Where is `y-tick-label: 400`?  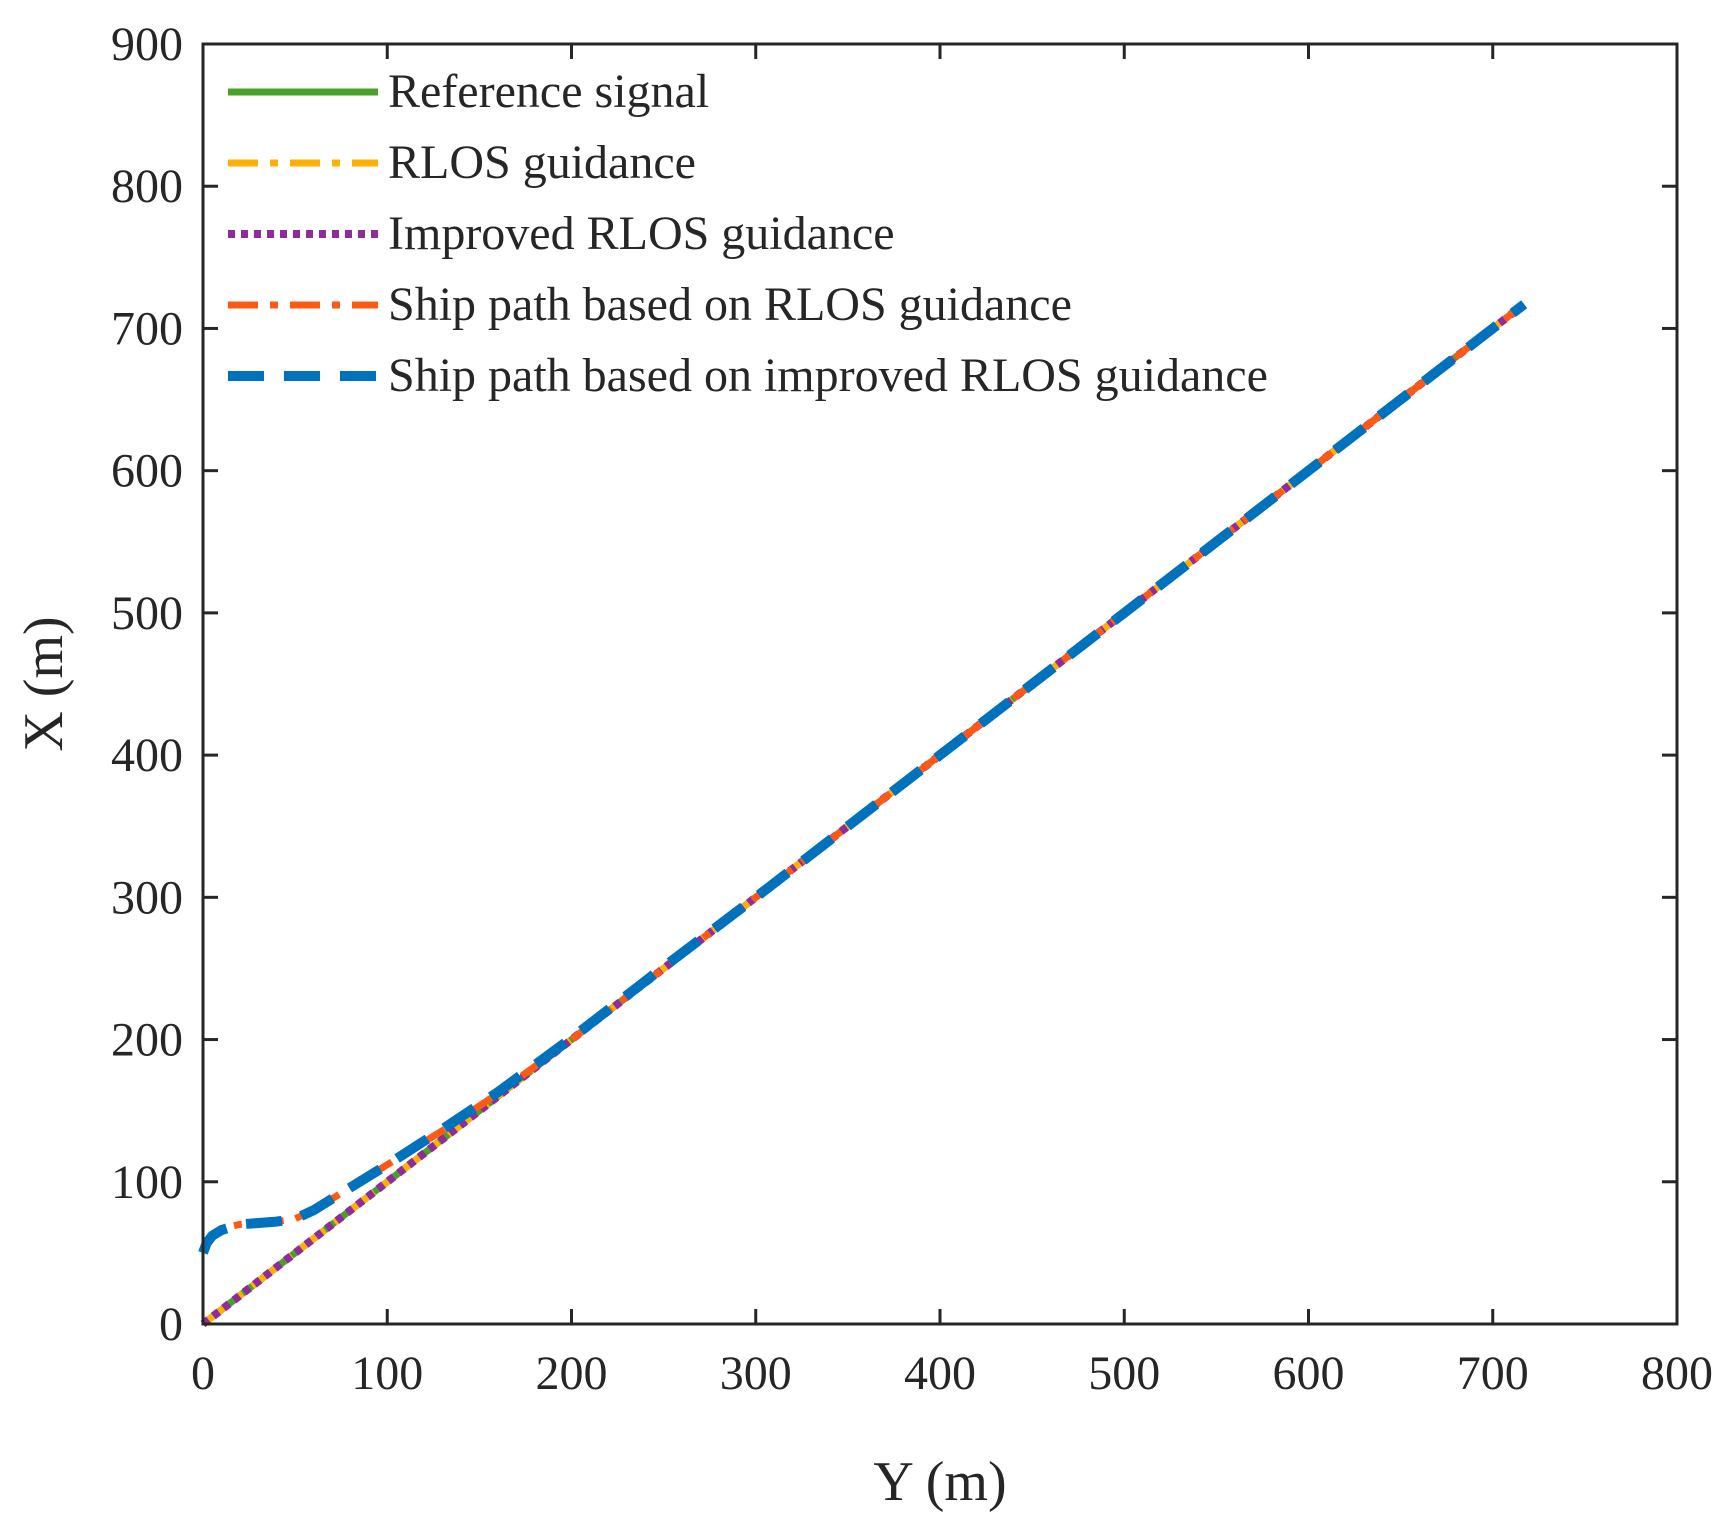 y-tick-label: 400 is located at coordinates (147, 755).